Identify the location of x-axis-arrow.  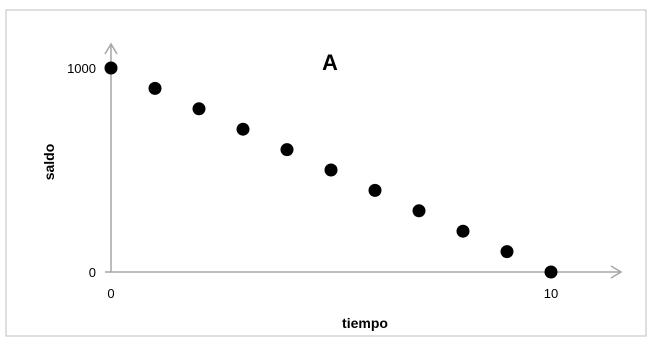
(616, 272).